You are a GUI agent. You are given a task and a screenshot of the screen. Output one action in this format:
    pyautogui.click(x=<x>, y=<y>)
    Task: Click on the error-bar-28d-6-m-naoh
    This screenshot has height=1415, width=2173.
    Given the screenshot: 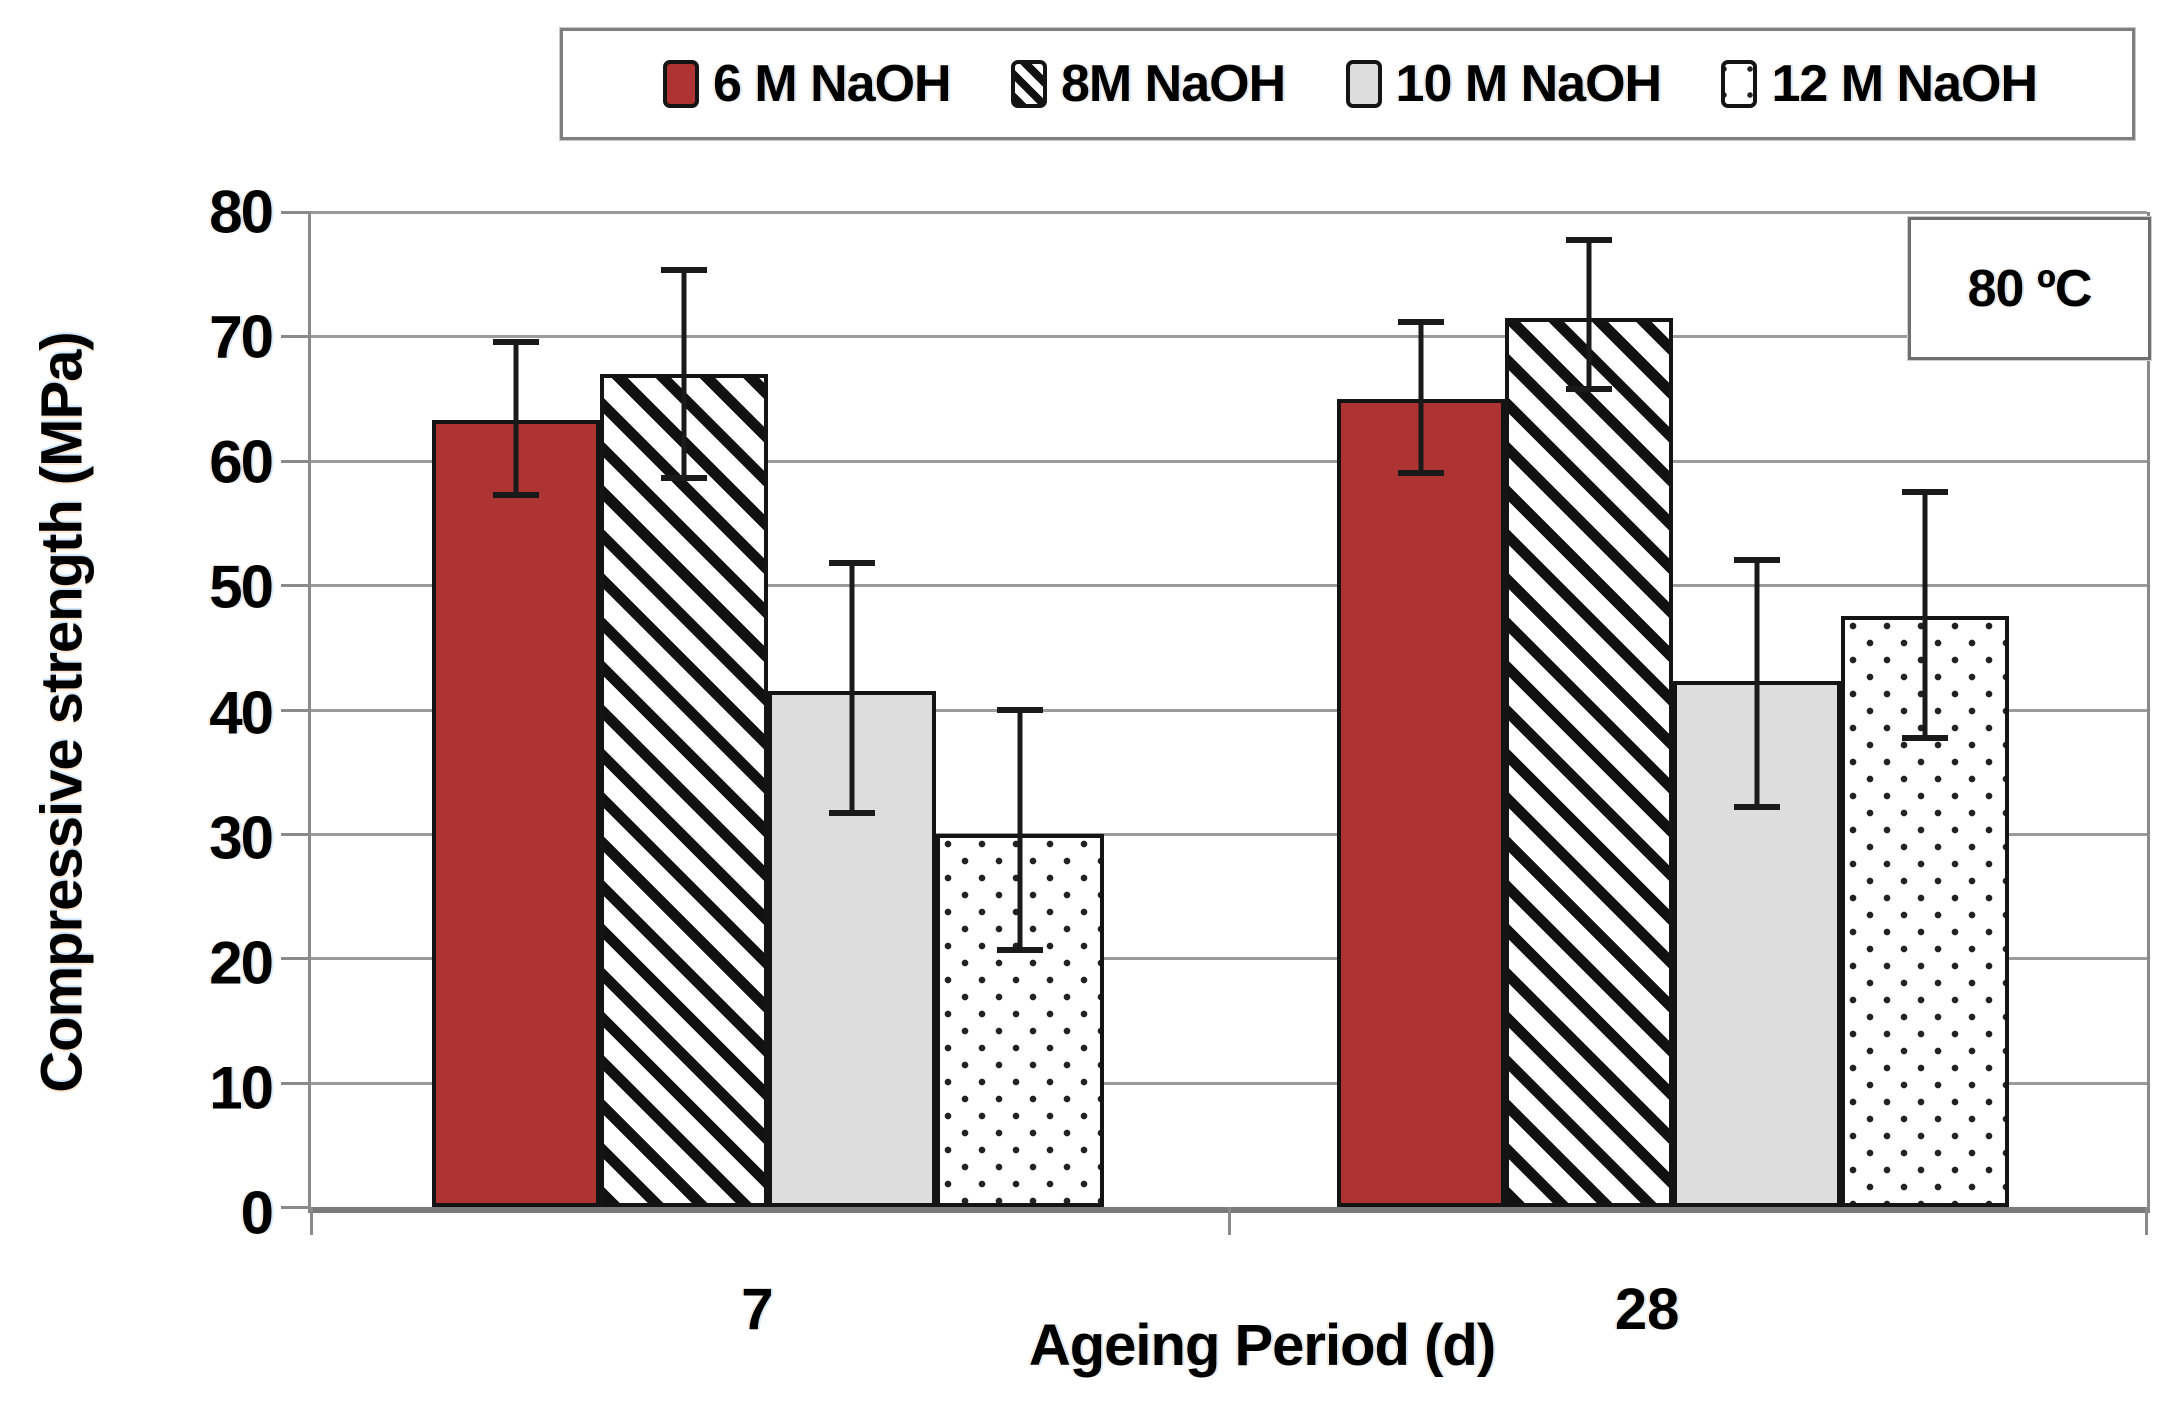 What is the action you would take?
    pyautogui.click(x=1421, y=397)
    